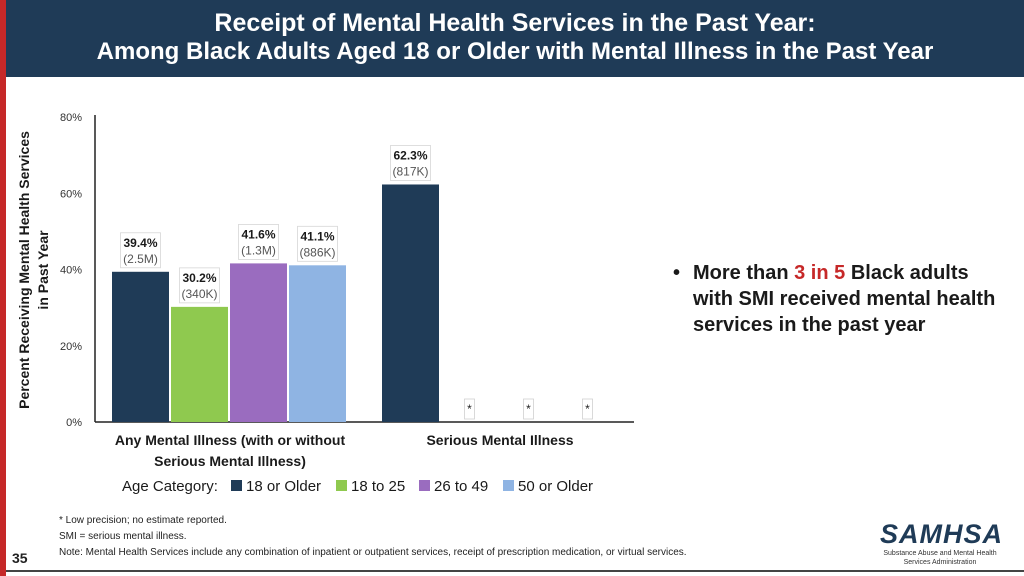 The image size is (1024, 576). Describe the element at coordinates (940, 553) in the screenshot. I see `logo-subtitle-1: Substance Abuse and Mental Health` at that location.